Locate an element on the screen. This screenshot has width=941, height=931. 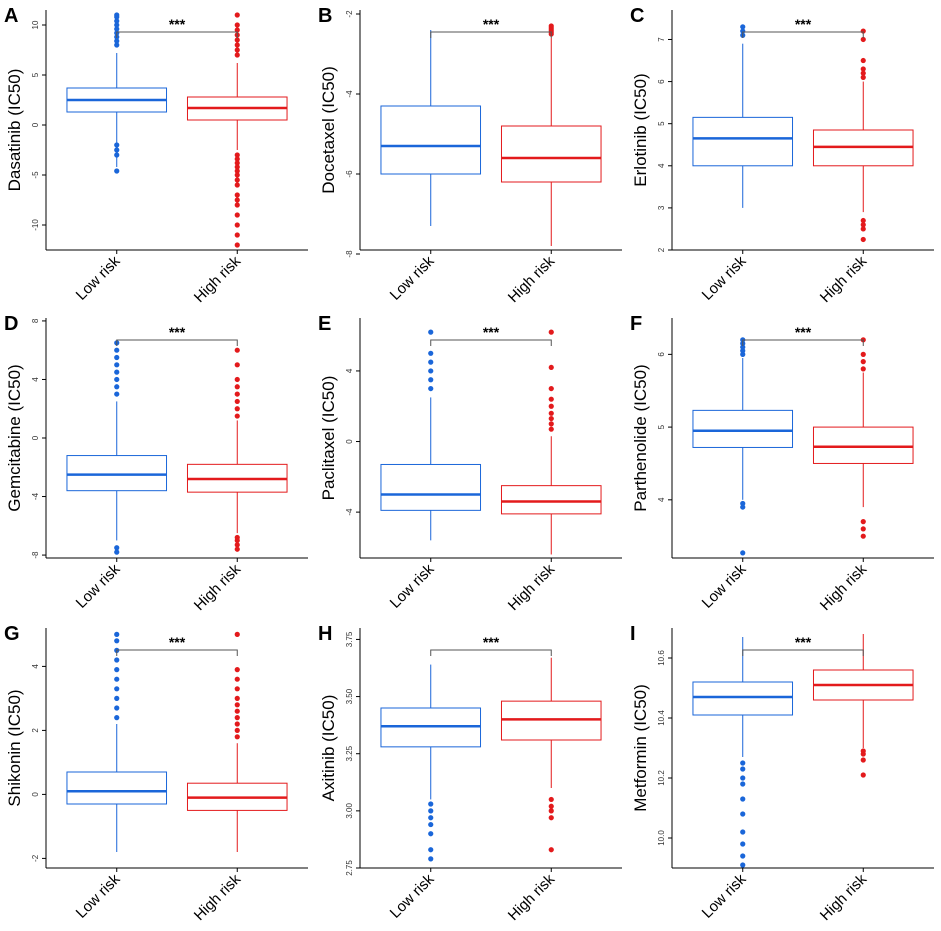
y-tick-label: 8 is located at coordinates (35, 320).